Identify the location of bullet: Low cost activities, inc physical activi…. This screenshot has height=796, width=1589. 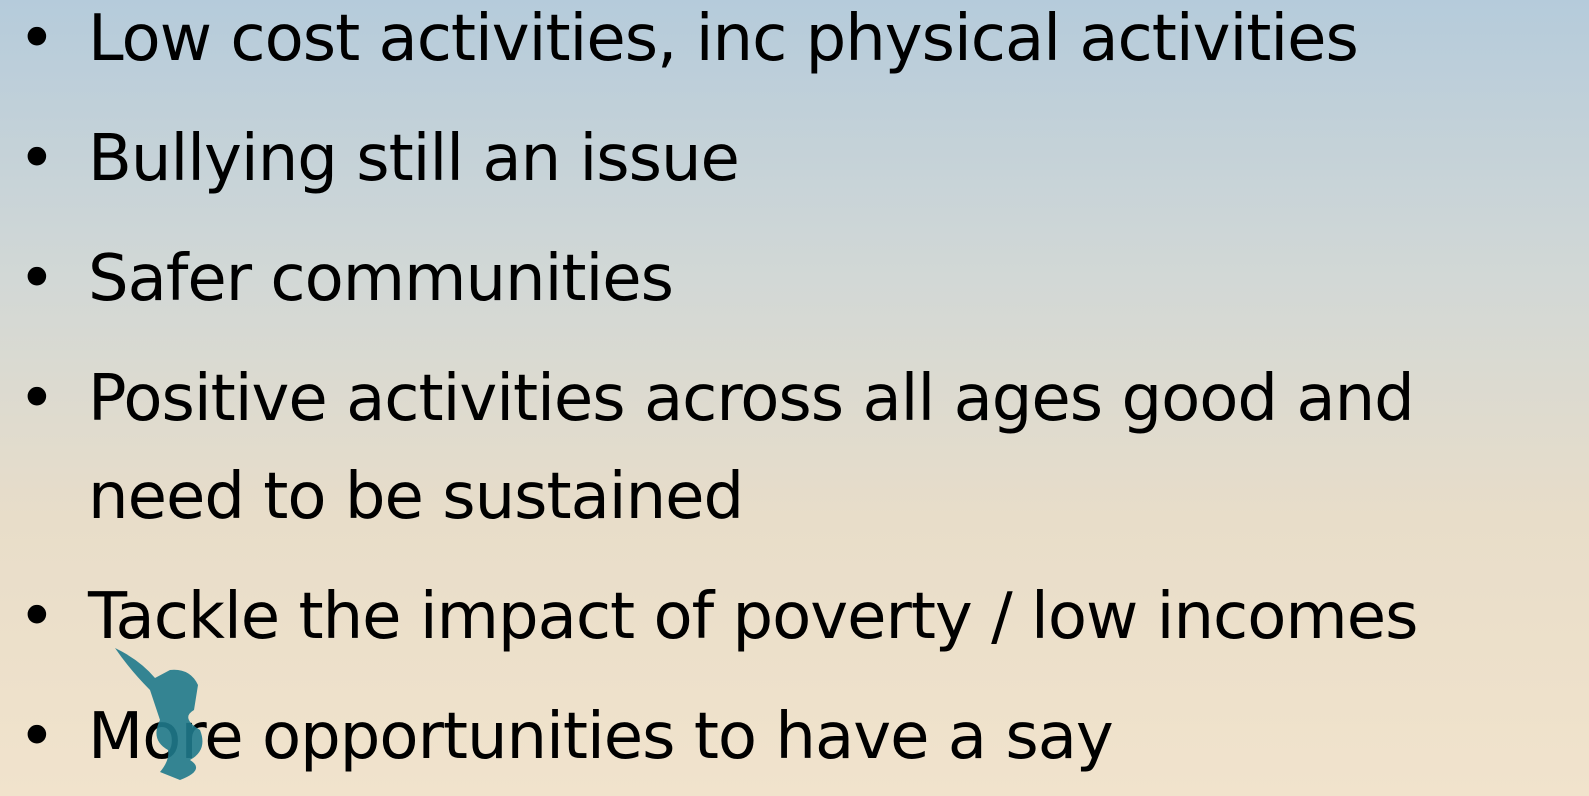
(794, 44).